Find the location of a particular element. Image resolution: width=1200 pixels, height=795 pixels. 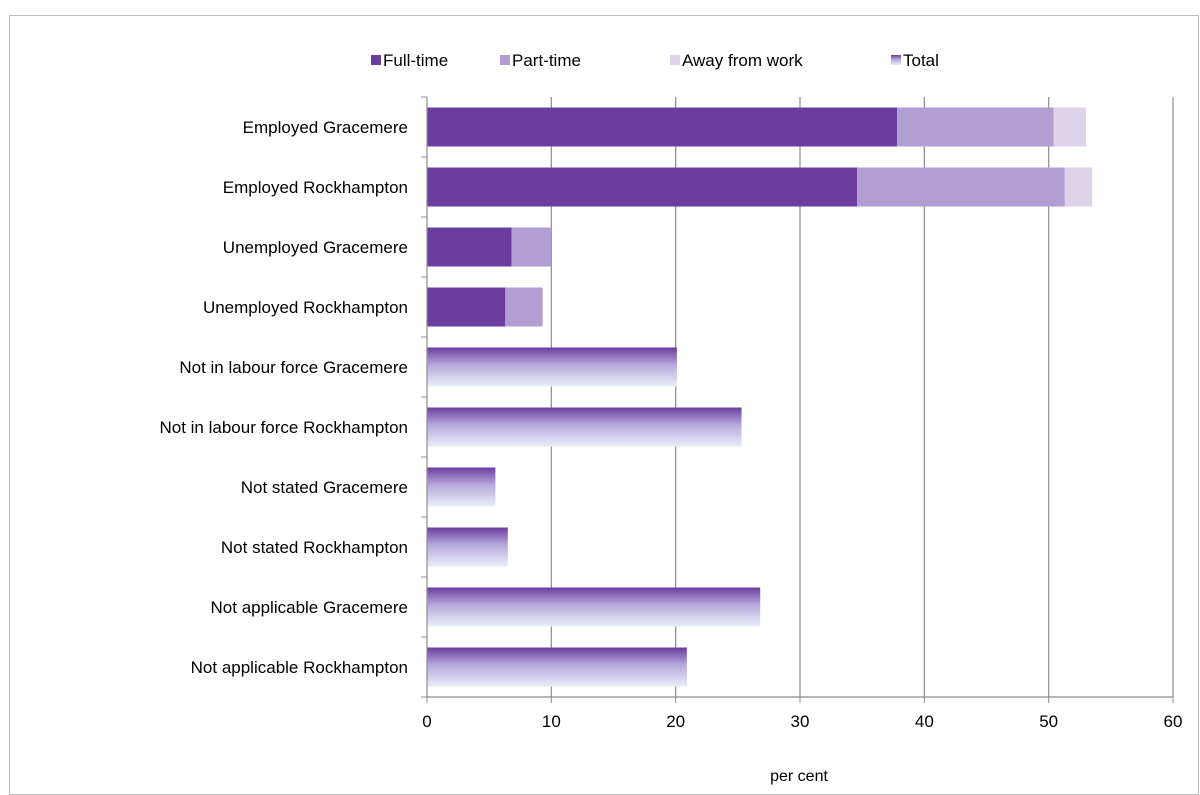

x-tick-label: 10 is located at coordinates (551, 721).